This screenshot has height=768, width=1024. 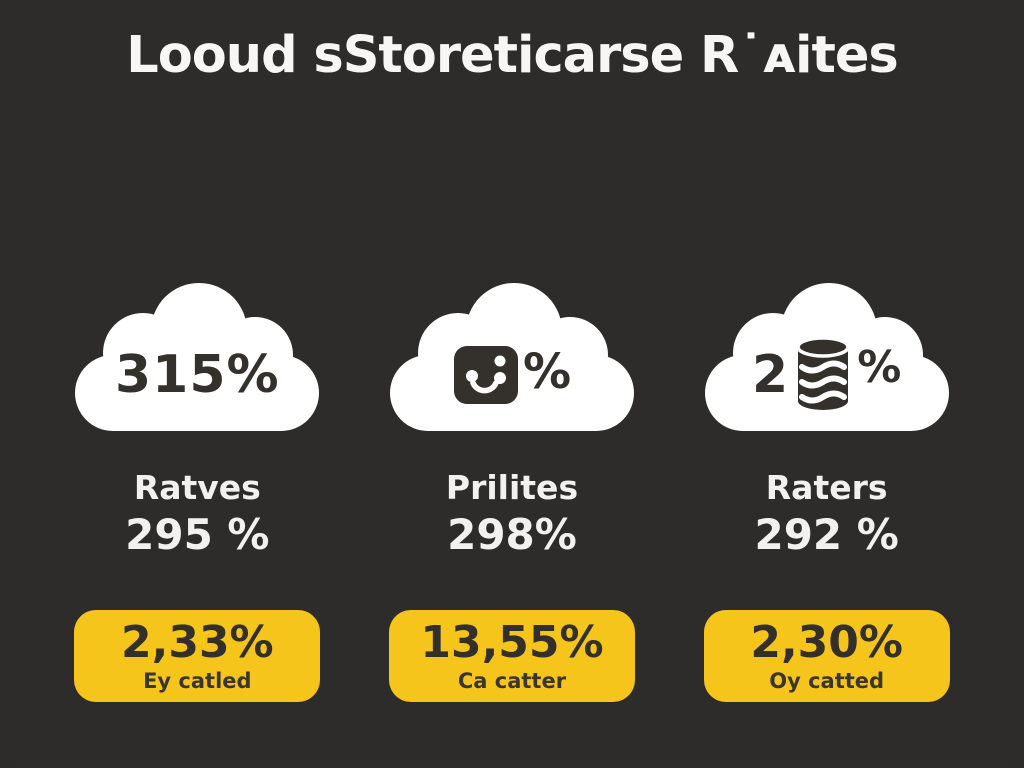 What do you see at coordinates (826, 642) in the screenshot?
I see `badge-value: 2,30%` at bounding box center [826, 642].